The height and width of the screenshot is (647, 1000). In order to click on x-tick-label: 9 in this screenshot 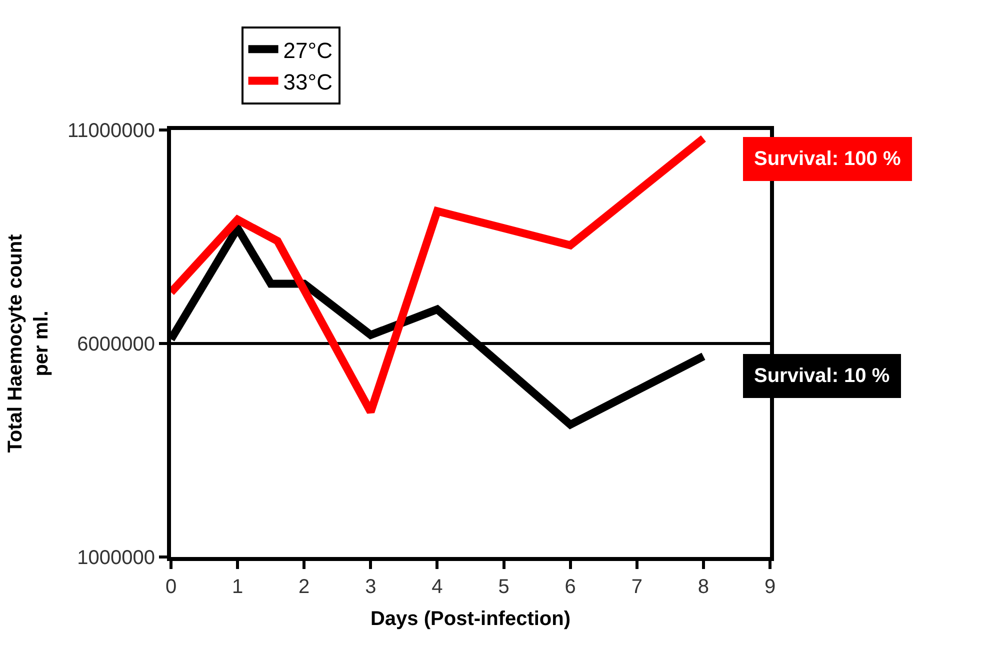, I will do `click(770, 587)`.